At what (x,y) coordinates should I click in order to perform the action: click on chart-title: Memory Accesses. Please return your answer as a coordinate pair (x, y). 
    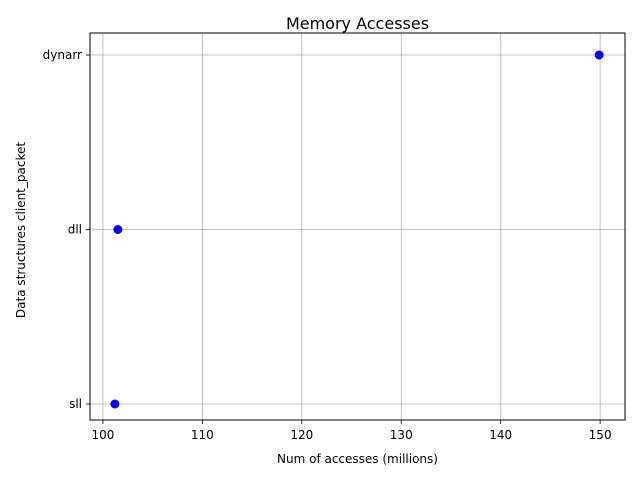
    Looking at the image, I should click on (357, 23).